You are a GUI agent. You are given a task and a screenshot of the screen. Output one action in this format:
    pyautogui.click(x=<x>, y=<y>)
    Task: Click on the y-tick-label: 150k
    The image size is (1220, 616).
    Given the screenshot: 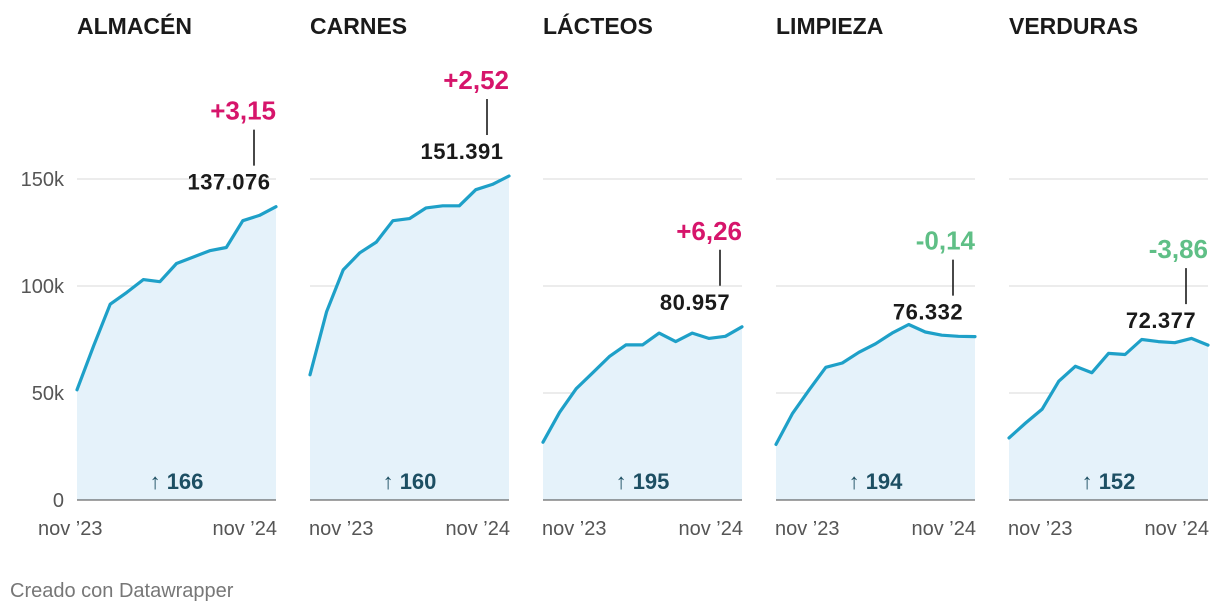 What is the action you would take?
    pyautogui.click(x=43, y=180)
    